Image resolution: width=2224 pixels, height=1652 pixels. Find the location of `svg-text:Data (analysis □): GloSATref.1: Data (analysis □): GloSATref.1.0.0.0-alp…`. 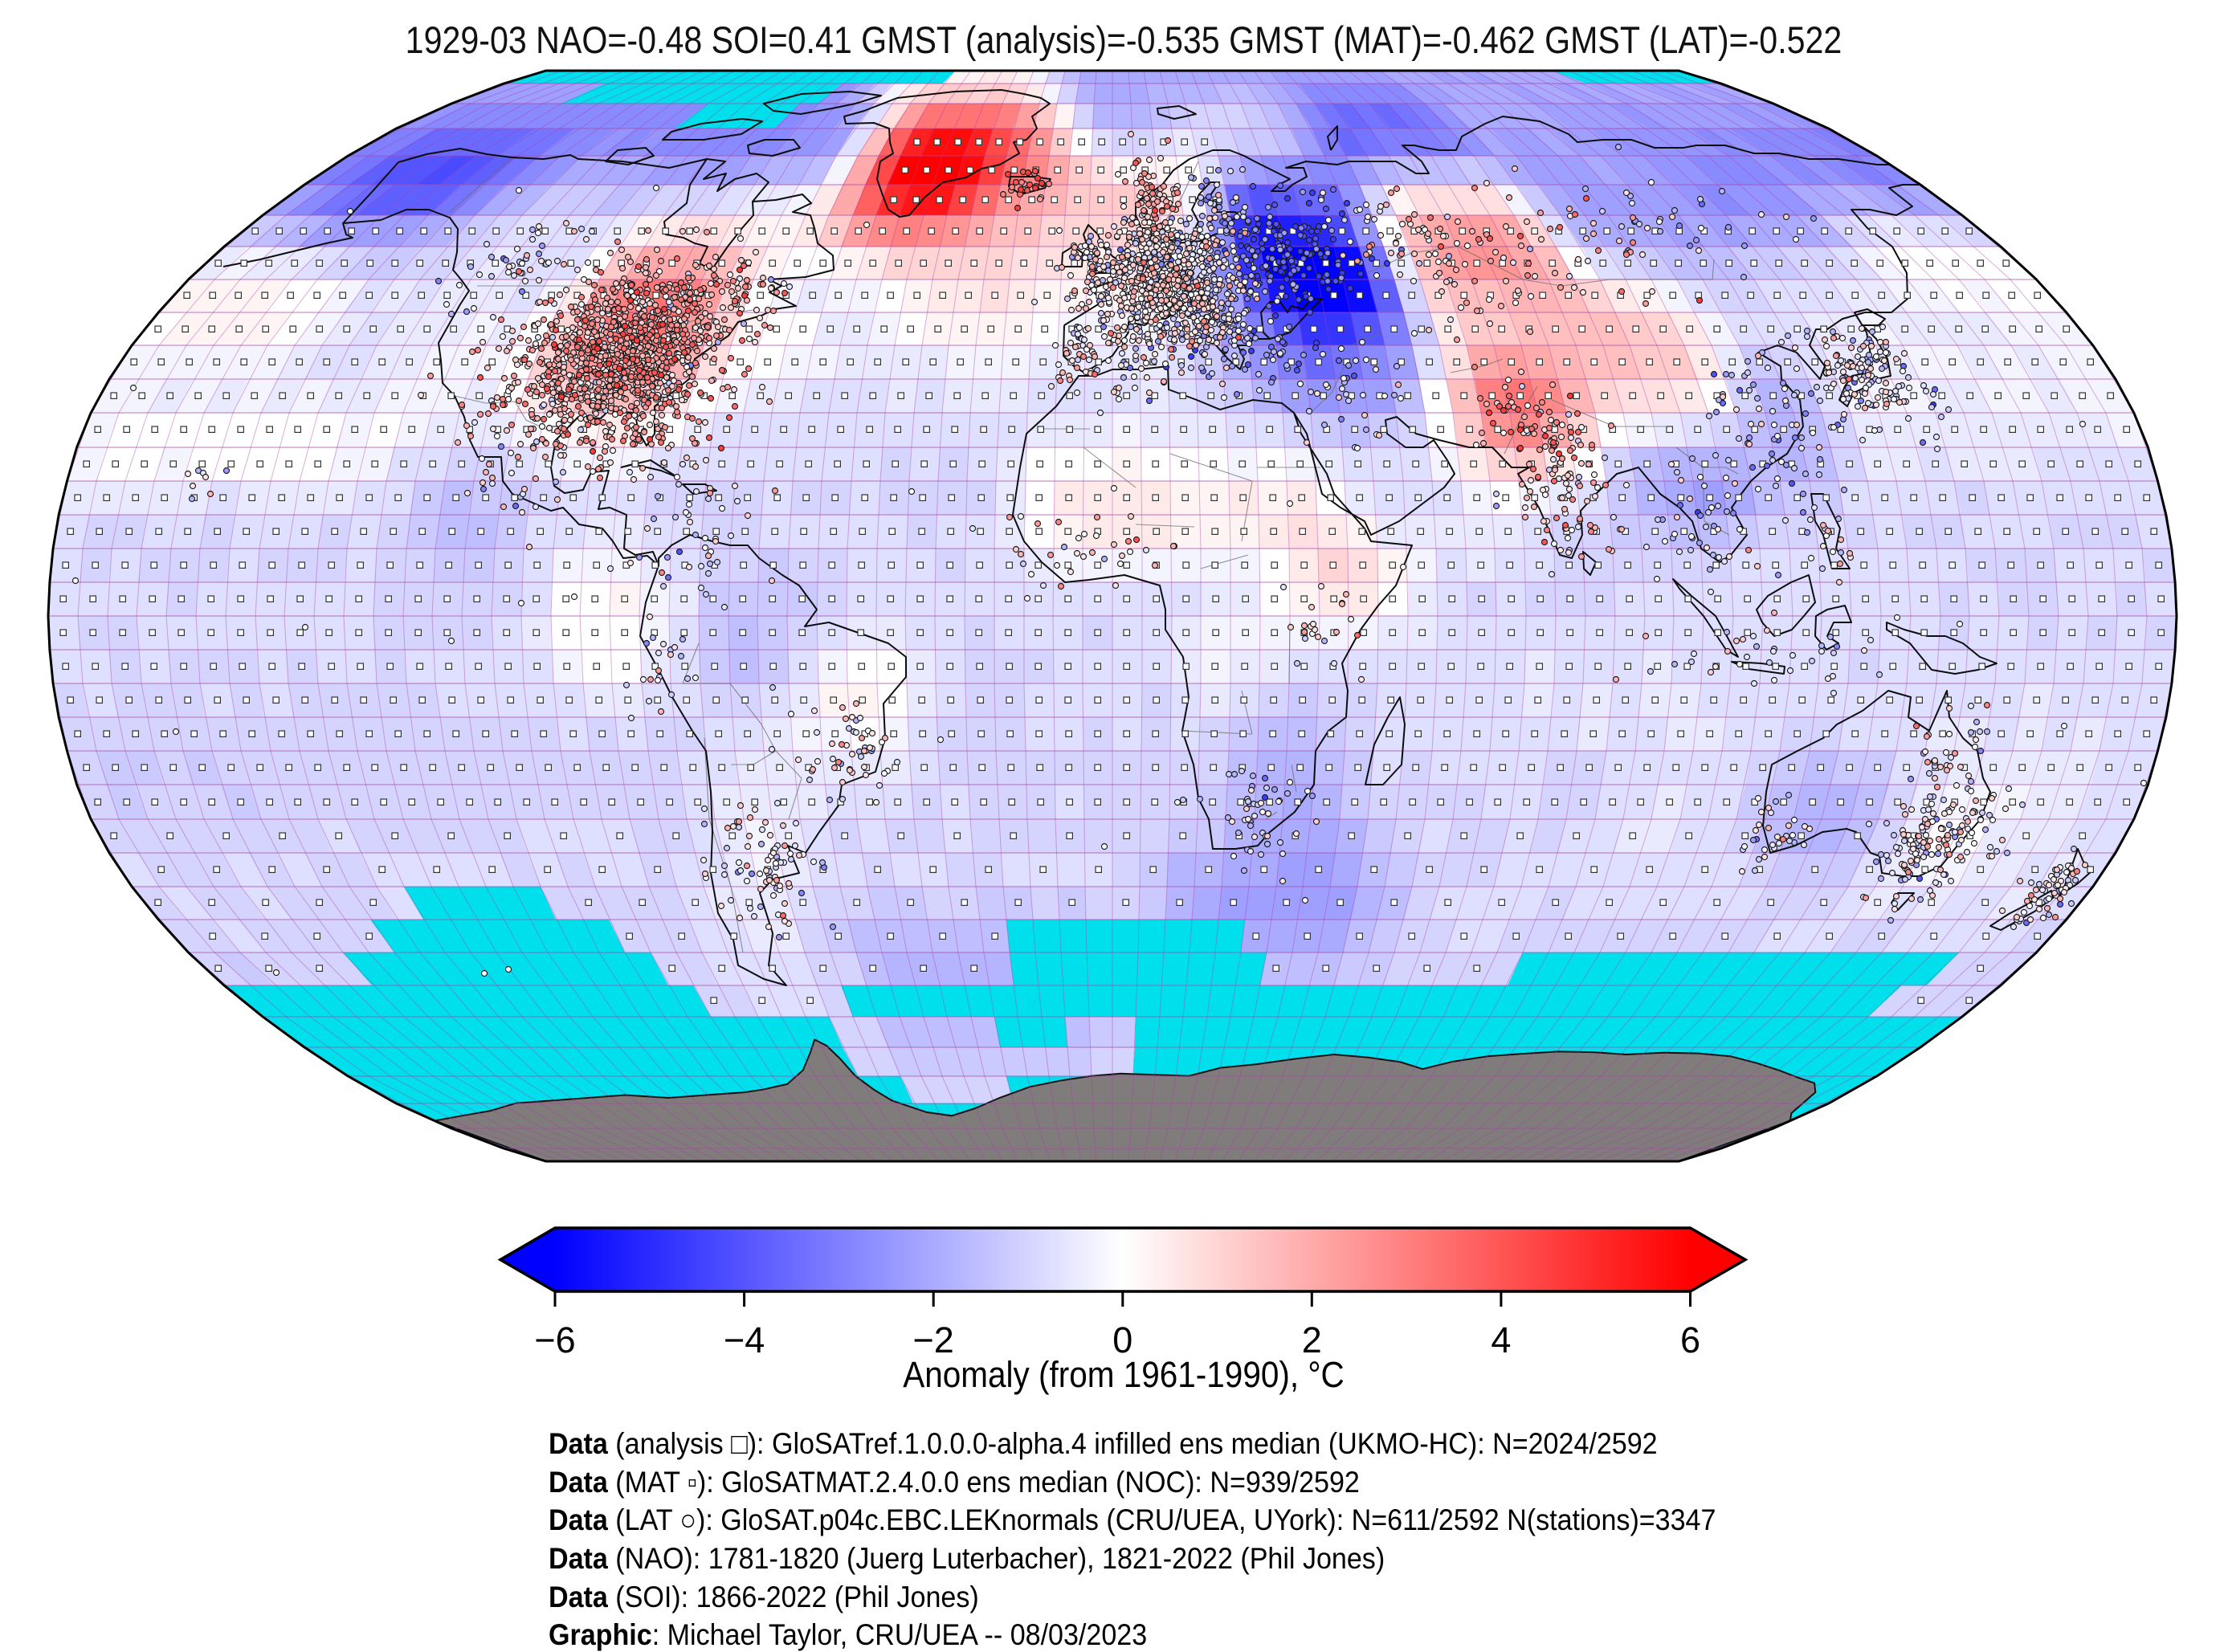

svg-text:Data (analysis □): GloSATref.1: Data (analysis □): GloSATref.1.0.0.0-alp… is located at coordinates (1103, 1444).